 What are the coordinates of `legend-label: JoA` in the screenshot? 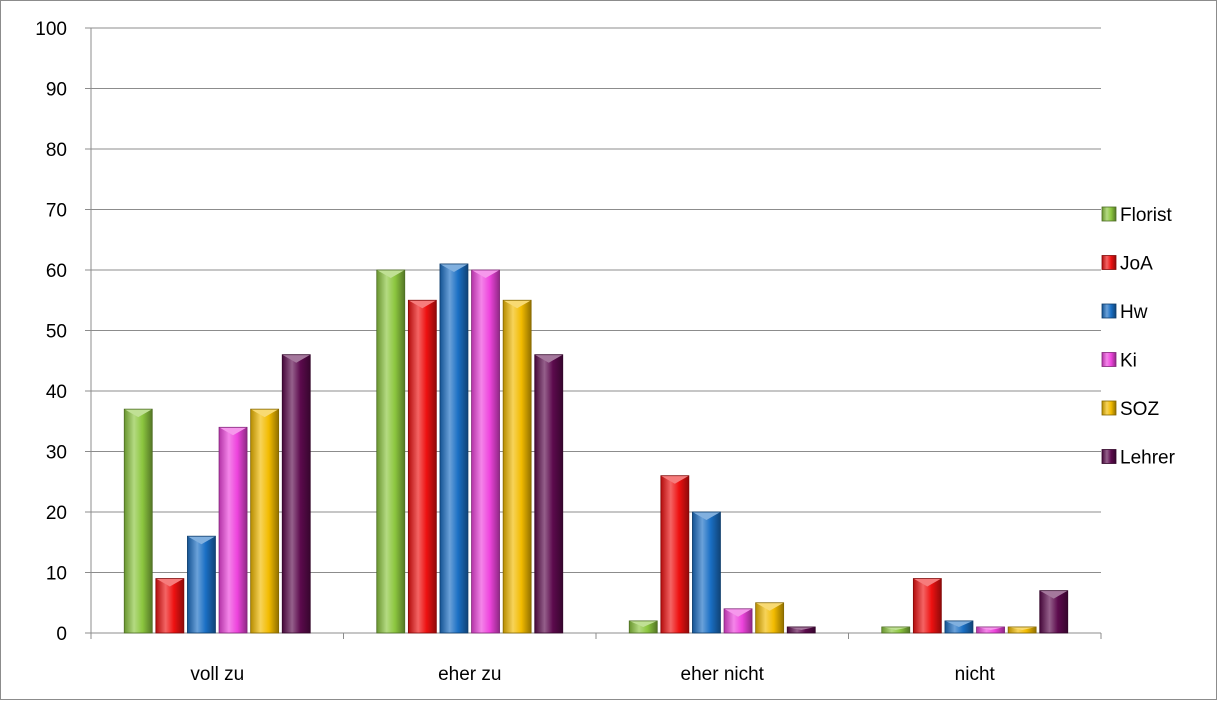 It's located at (1136, 264).